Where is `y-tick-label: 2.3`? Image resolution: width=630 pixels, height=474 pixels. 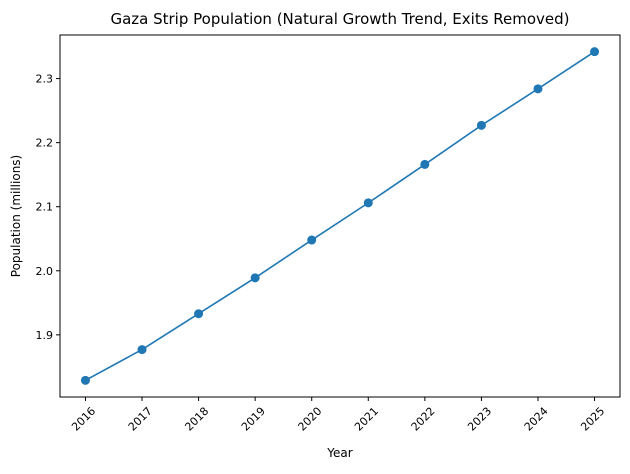
y-tick-label: 2.3 is located at coordinates (45, 79).